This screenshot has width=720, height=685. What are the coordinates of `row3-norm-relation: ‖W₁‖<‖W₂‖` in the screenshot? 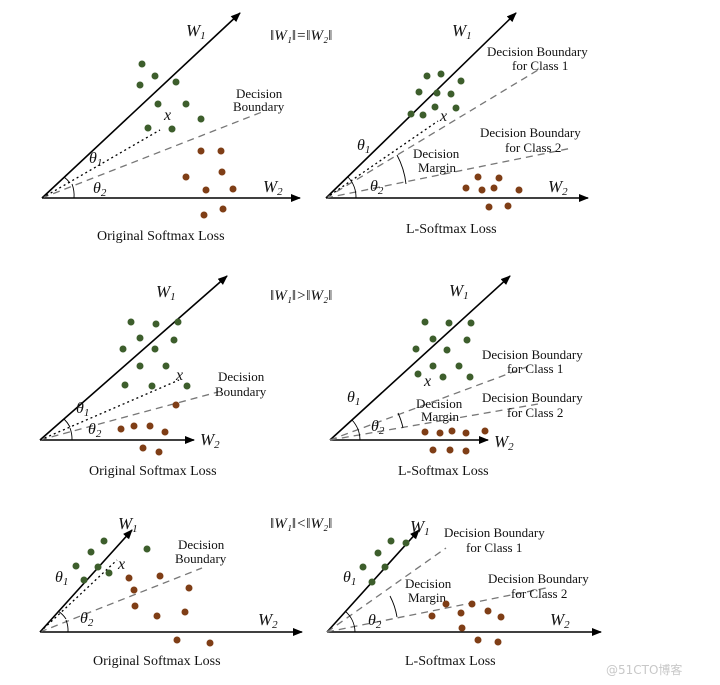 It's located at (301, 524).